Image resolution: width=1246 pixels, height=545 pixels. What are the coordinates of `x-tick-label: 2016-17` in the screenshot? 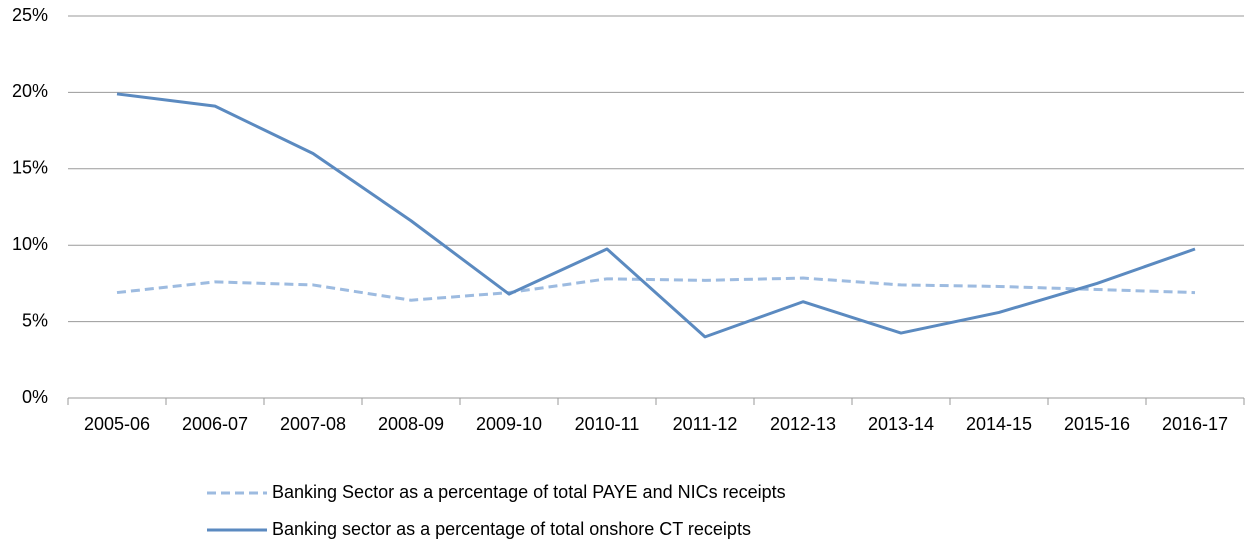 It's located at (1195, 424).